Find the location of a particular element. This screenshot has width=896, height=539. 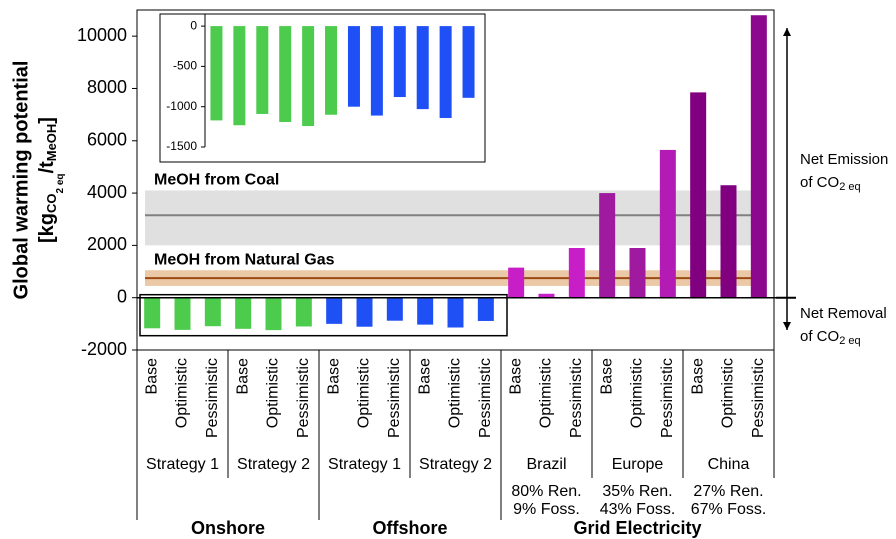

annotation-text: Net Removal is located at coordinates (843, 313).